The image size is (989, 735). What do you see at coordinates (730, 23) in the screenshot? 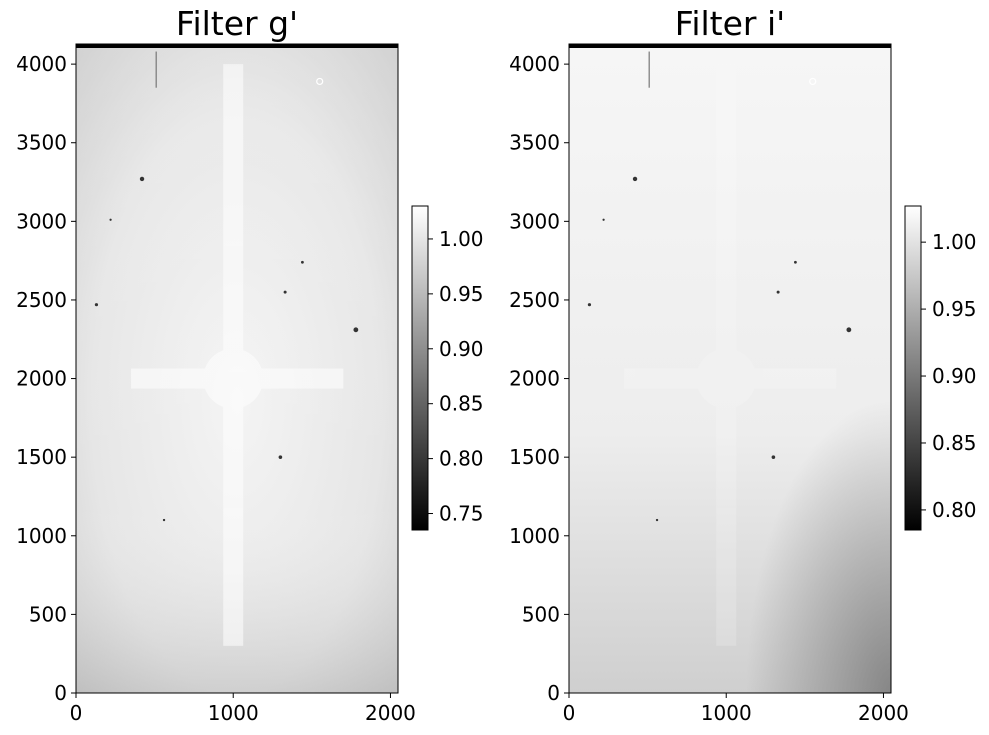
I see `chart-title: Filter i'` at bounding box center [730, 23].